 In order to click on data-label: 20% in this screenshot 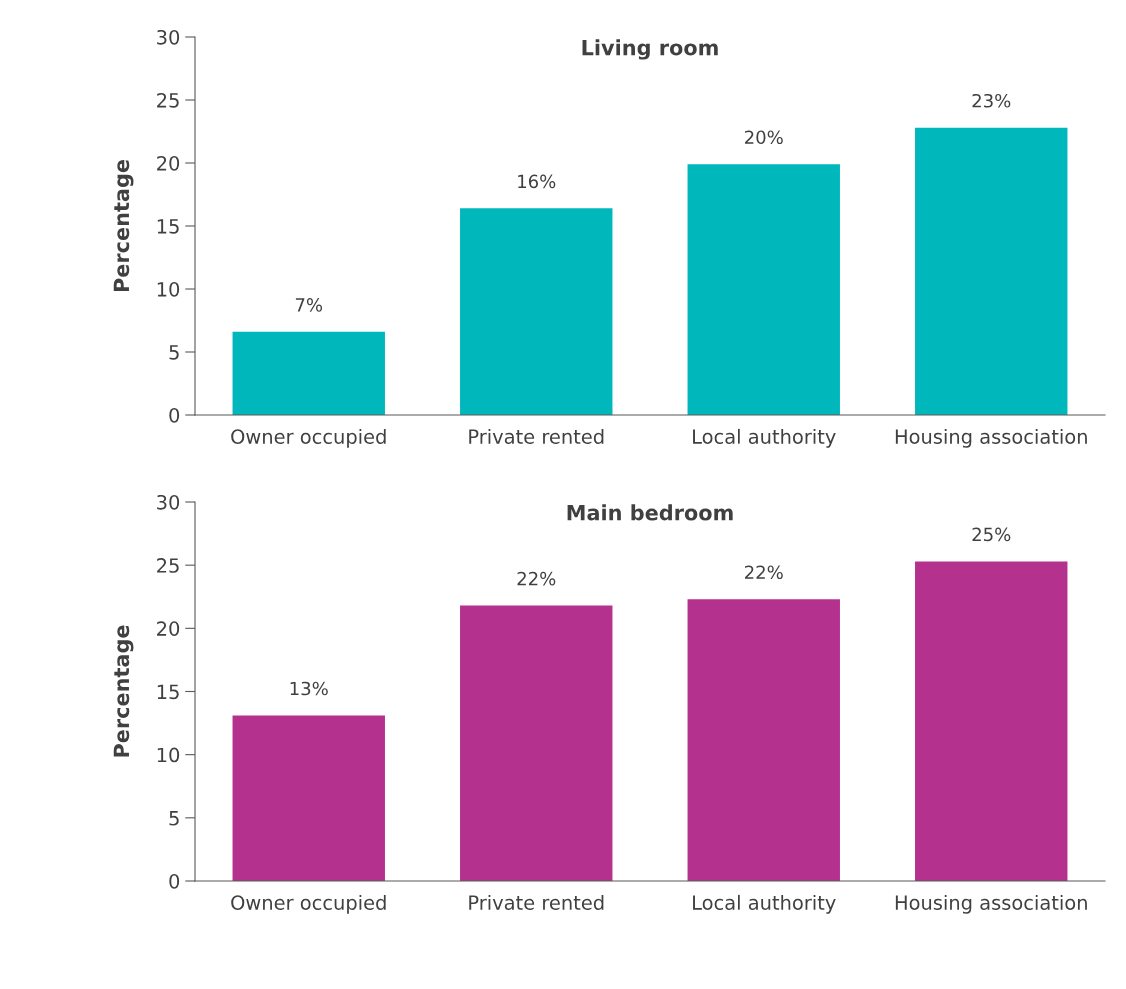, I will do `click(764, 137)`.